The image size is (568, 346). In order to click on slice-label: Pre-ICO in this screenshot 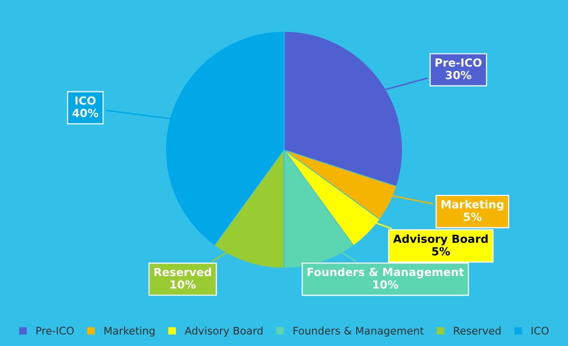, I will do `click(459, 62)`.